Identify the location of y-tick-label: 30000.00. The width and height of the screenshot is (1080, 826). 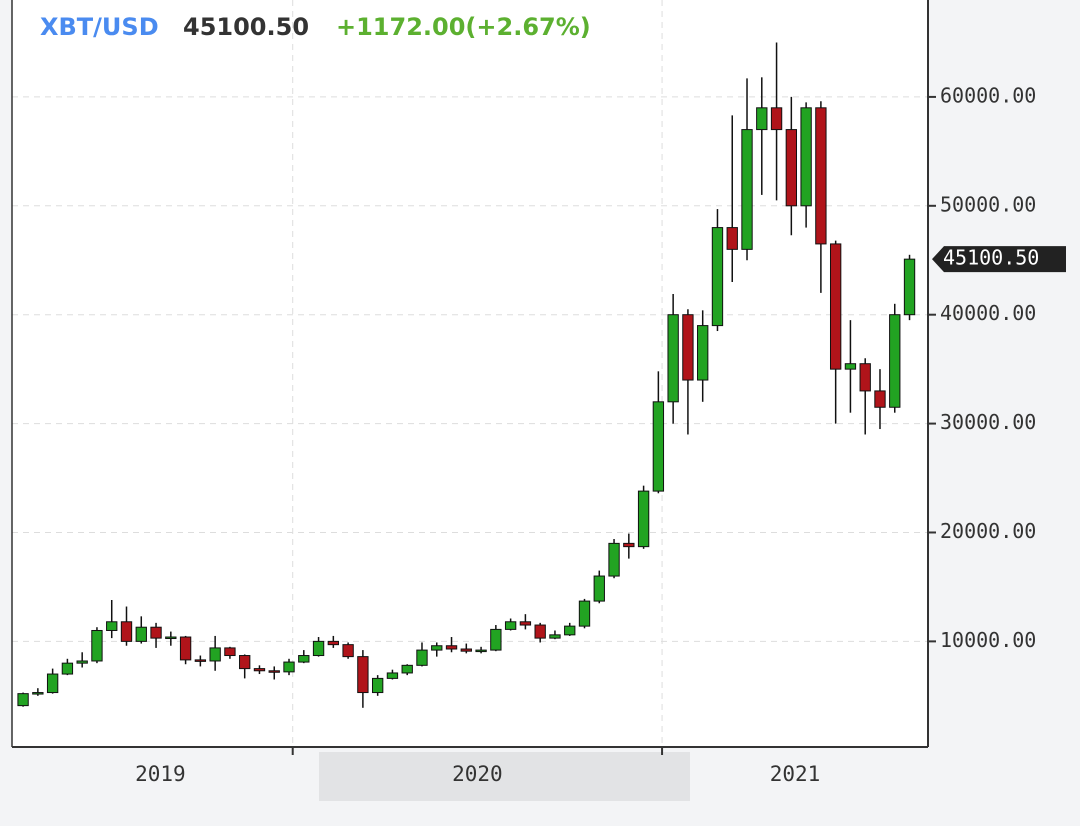
(988, 422).